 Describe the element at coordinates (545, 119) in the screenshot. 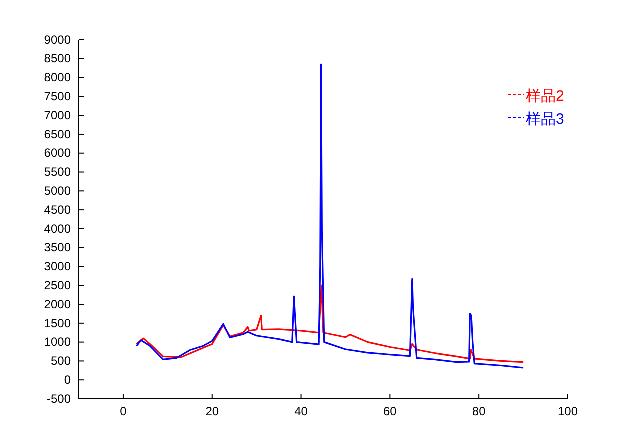

I see `legend-label: 样品3` at that location.